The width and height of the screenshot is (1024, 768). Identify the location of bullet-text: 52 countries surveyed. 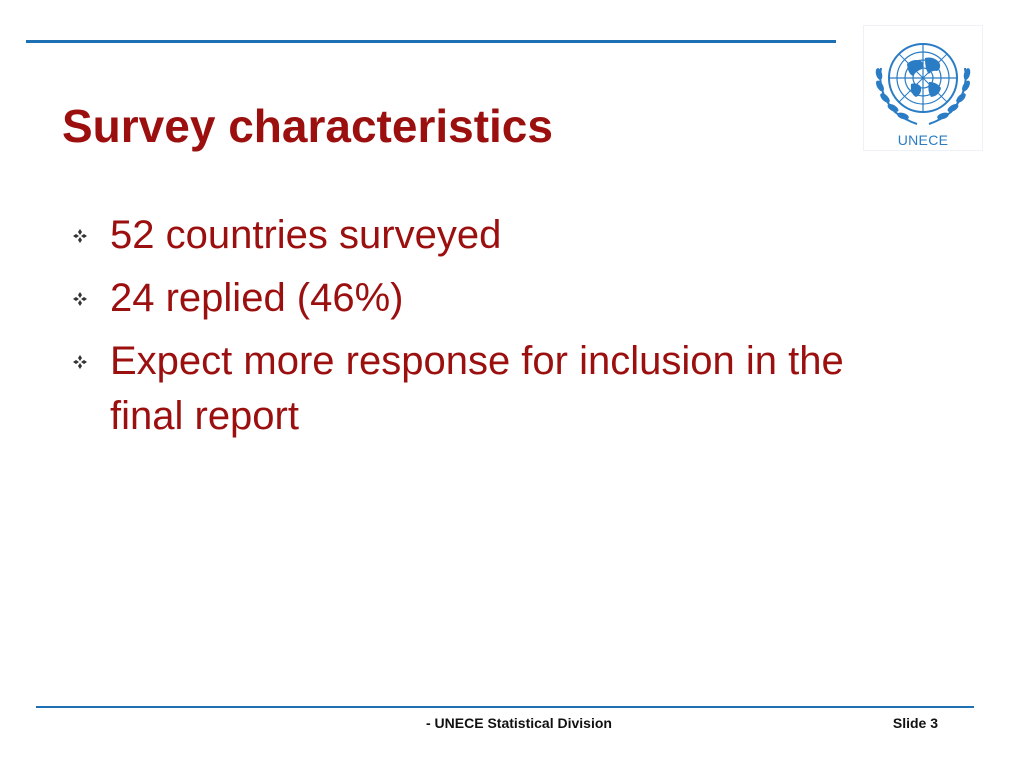
(306, 235).